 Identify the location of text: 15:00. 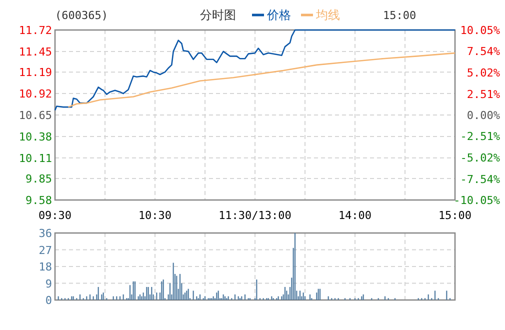
(399, 15).